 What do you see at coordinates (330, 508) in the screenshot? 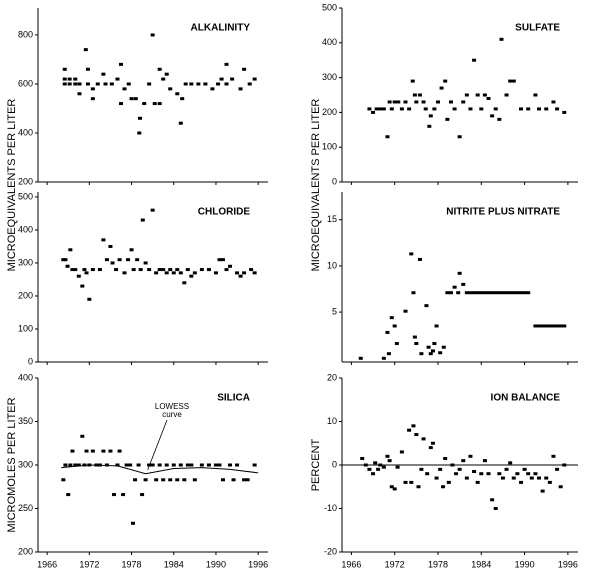
I see `y-tick-label: -10` at bounding box center [330, 508].